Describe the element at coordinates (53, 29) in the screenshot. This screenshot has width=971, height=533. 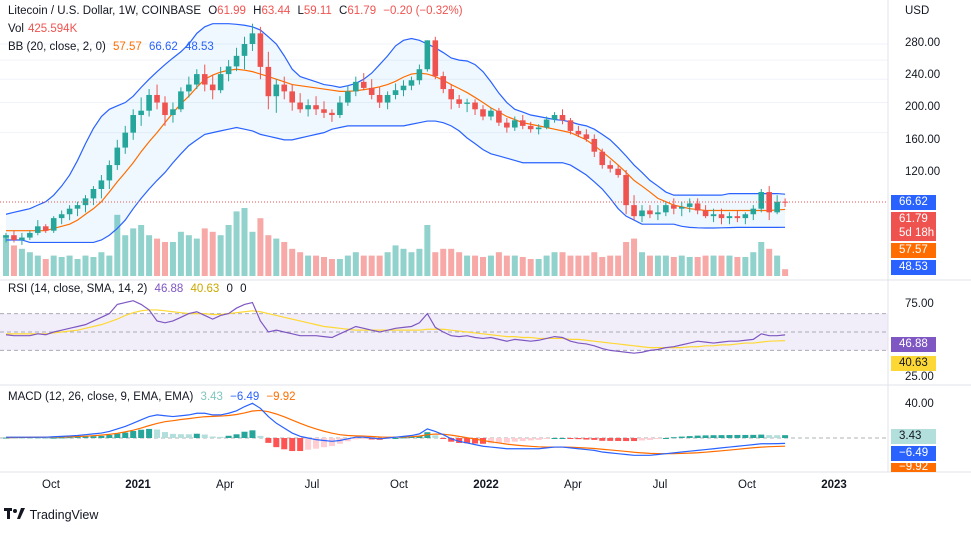
I see `volume-value: 425.594K` at that location.